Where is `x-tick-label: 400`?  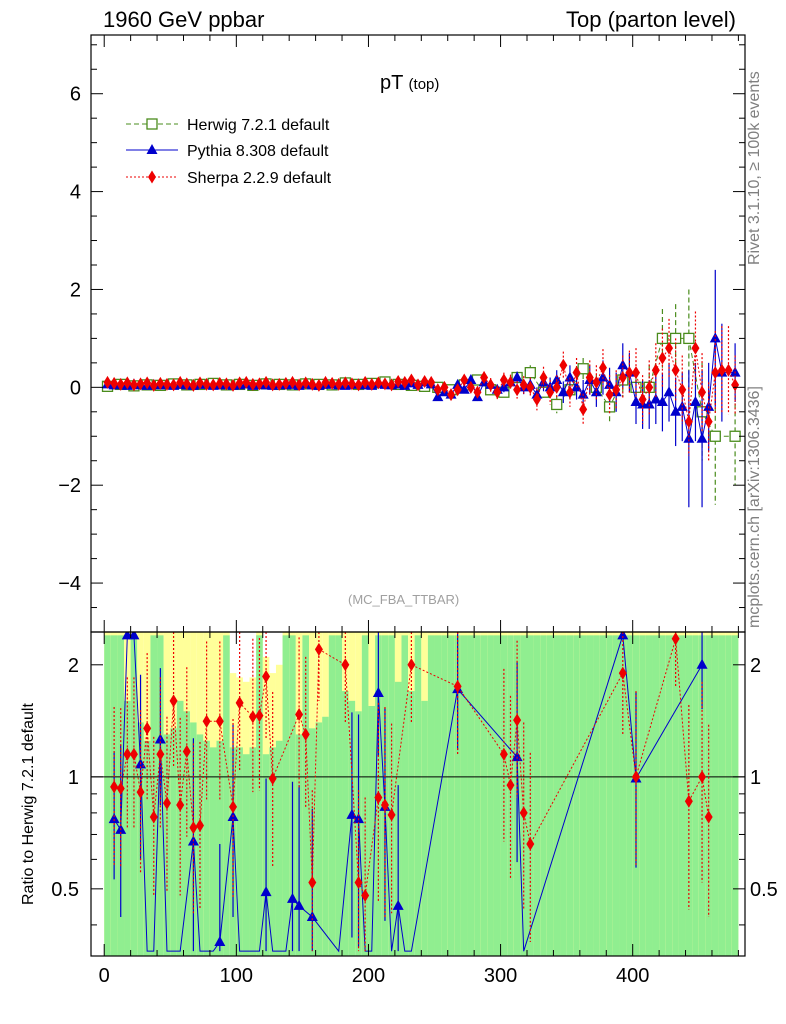 x-tick-label: 400 is located at coordinates (632, 976).